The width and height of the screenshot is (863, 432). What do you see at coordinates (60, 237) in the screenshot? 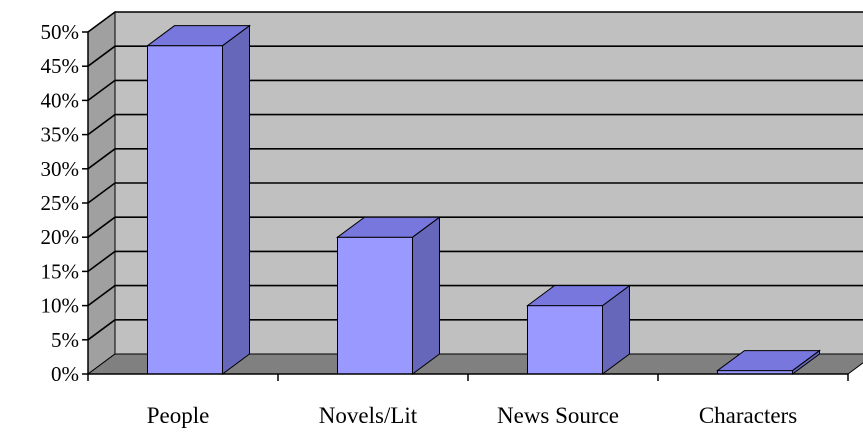
I see `y-tick-label: 20%` at bounding box center [60, 237].